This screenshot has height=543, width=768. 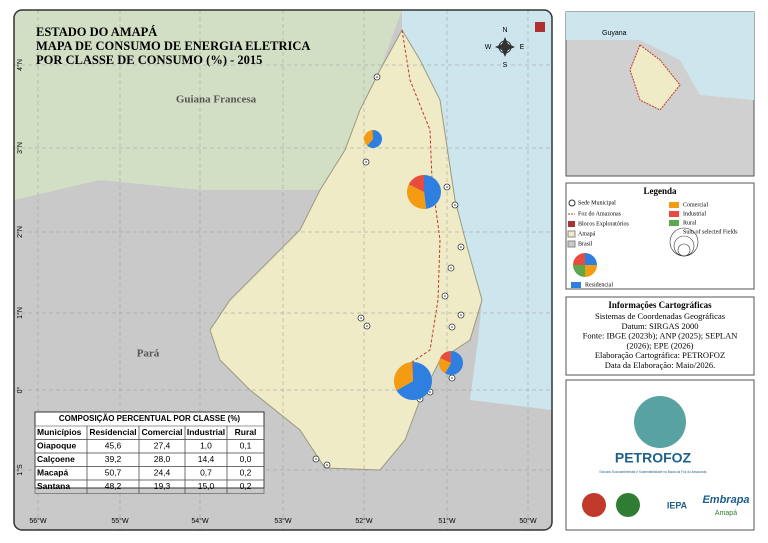 What do you see at coordinates (162, 459) in the screenshot?
I see `table-text: 28,0` at bounding box center [162, 459].